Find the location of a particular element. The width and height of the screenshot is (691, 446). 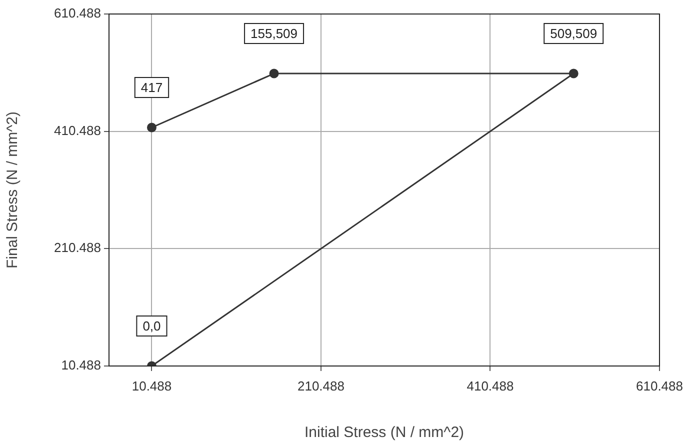

y-axis-title: Final Stress (N / mm^2) is located at coordinates (13, 190).